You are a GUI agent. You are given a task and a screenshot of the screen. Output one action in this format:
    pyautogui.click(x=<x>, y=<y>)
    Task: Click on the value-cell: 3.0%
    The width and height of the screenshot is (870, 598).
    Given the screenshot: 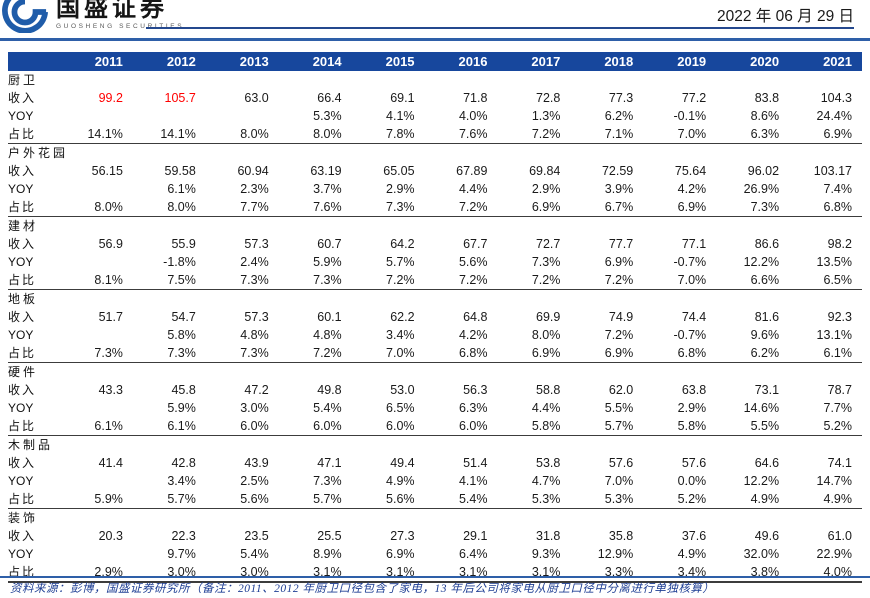 What is the action you would take?
    pyautogui.click(x=242, y=573)
    